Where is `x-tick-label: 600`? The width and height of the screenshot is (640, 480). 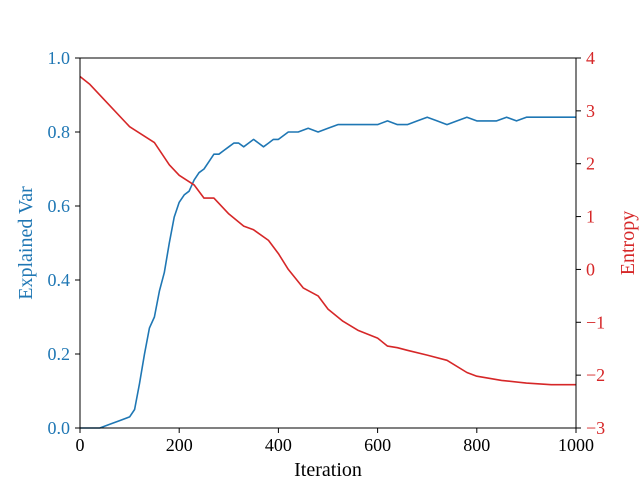
x-tick-label: 600 is located at coordinates (377, 445).